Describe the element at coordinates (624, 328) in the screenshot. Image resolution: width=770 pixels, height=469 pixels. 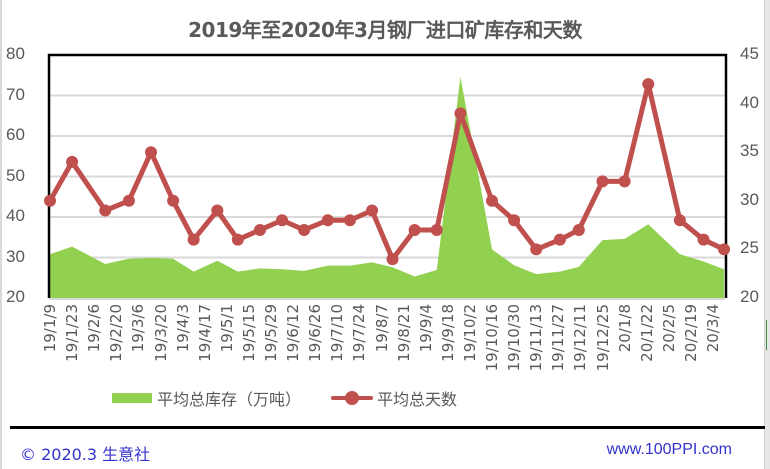
I see `x-tick-label: 20/1/8` at that location.